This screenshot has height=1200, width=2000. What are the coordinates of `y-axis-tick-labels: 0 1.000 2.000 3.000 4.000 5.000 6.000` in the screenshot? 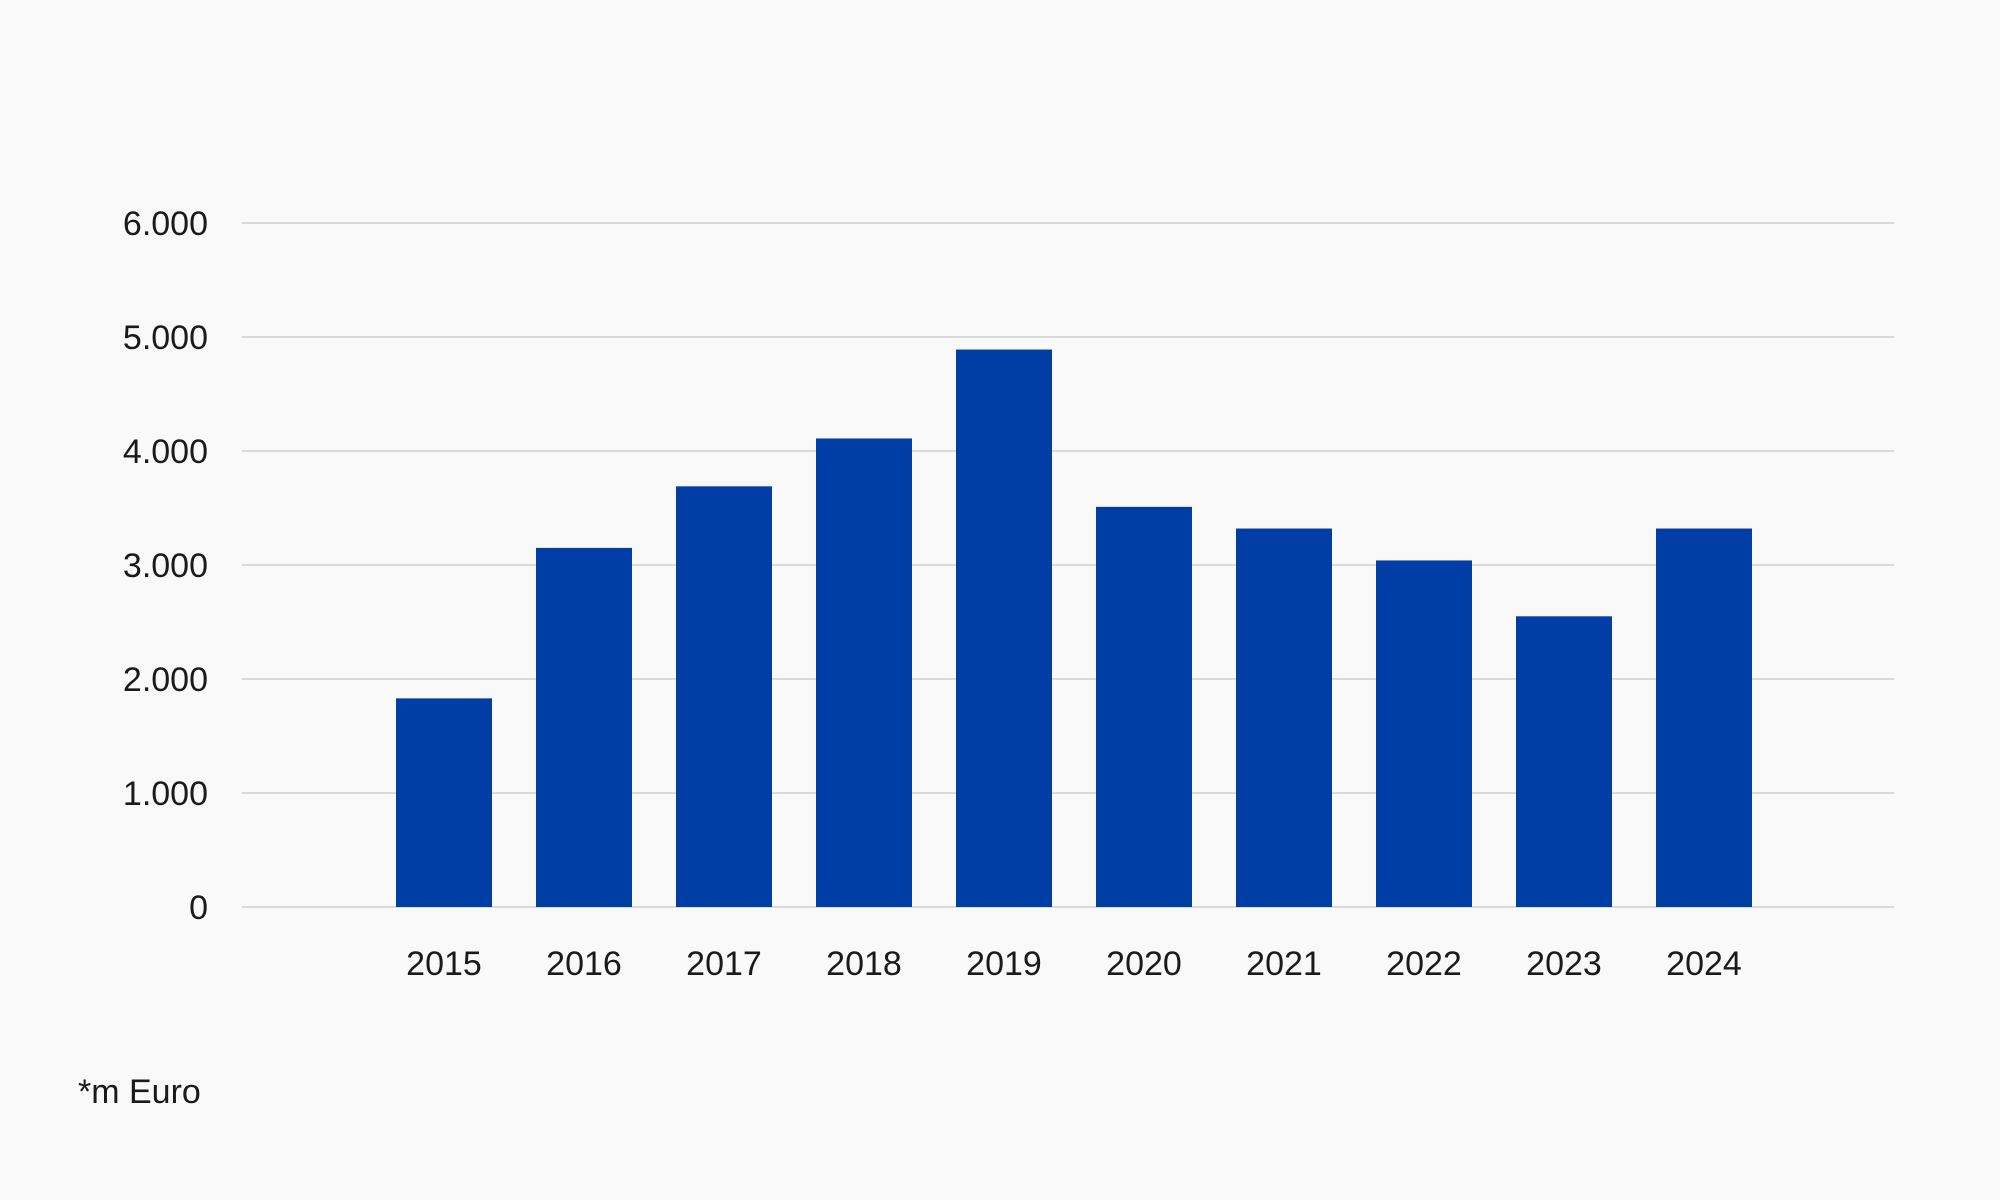 It's located at (165, 566).